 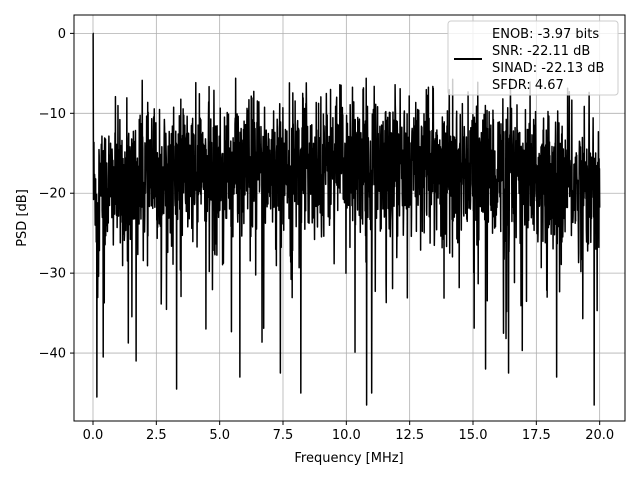 I want to click on x-axis: 0.0 2.5 5.0 7.5 10.0 12.5 15.0 17.5 20.0, so click(x=348, y=432).